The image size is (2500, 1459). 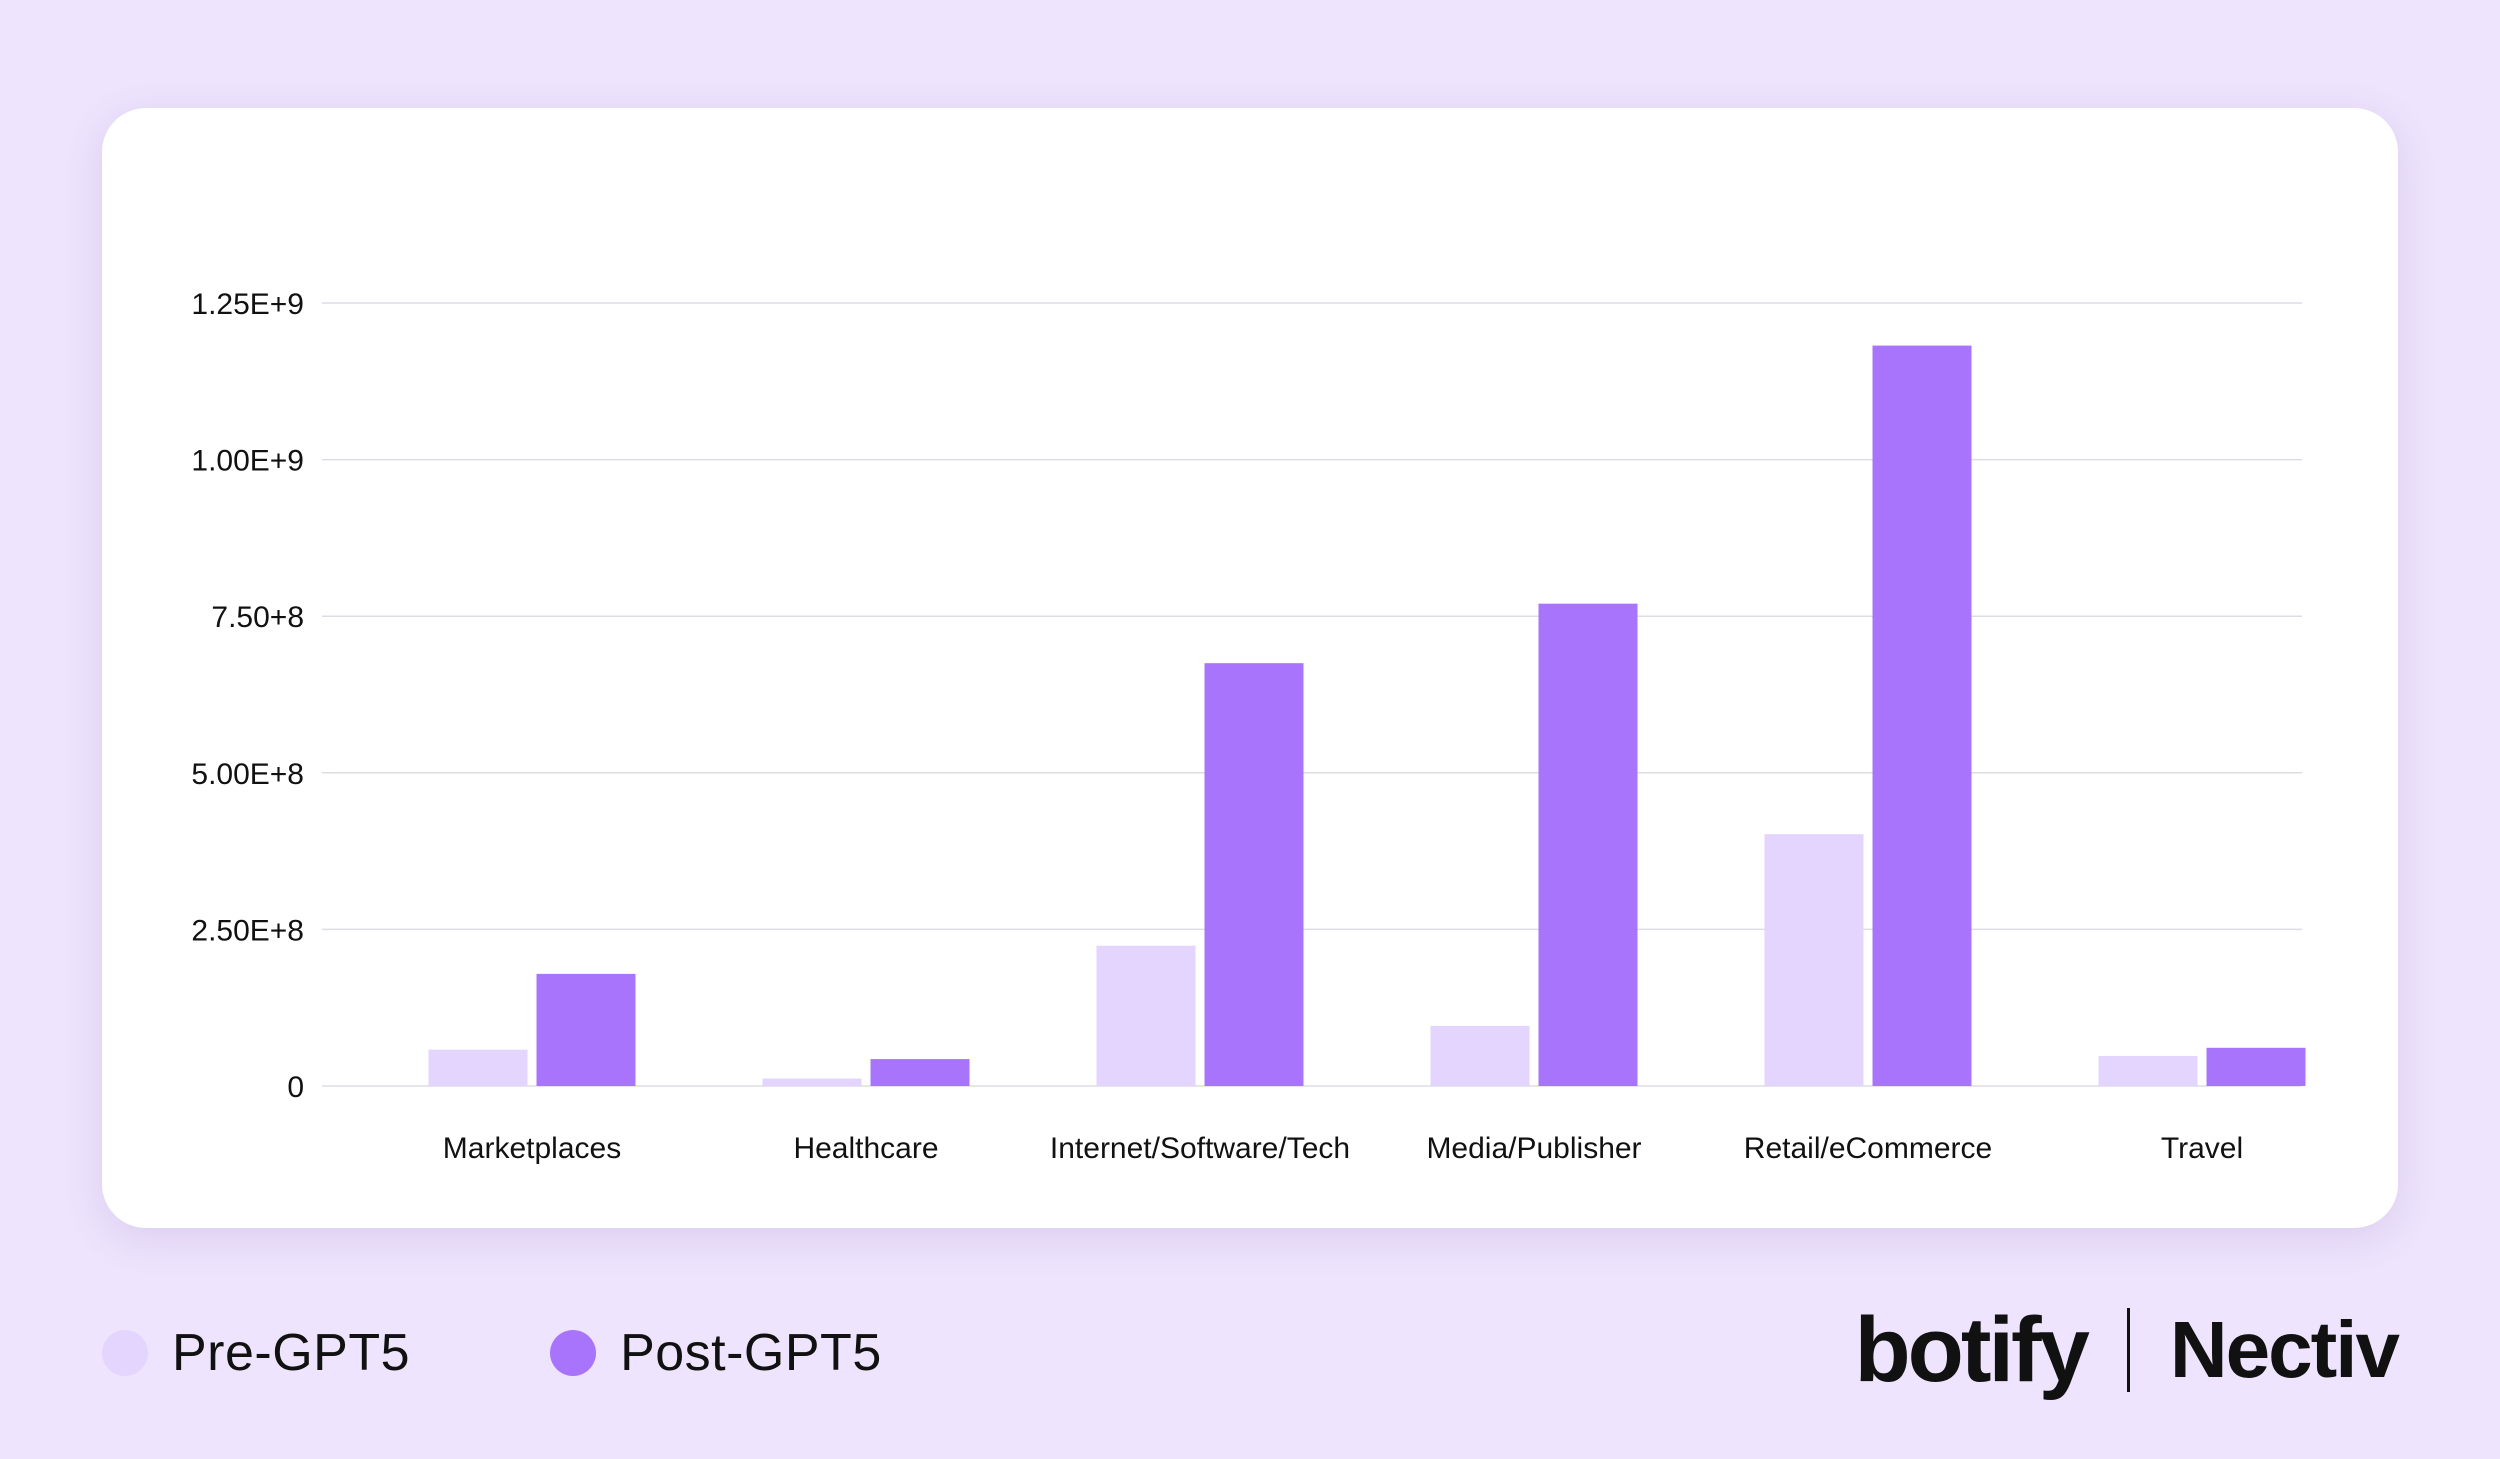 What do you see at coordinates (1971, 1349) in the screenshot?
I see `botify-logo: botify` at bounding box center [1971, 1349].